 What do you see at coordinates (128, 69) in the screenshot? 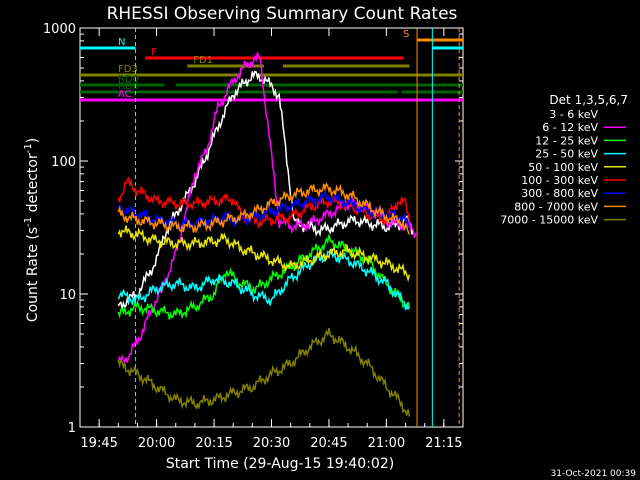
I see `flag-label: FD3` at bounding box center [128, 69].